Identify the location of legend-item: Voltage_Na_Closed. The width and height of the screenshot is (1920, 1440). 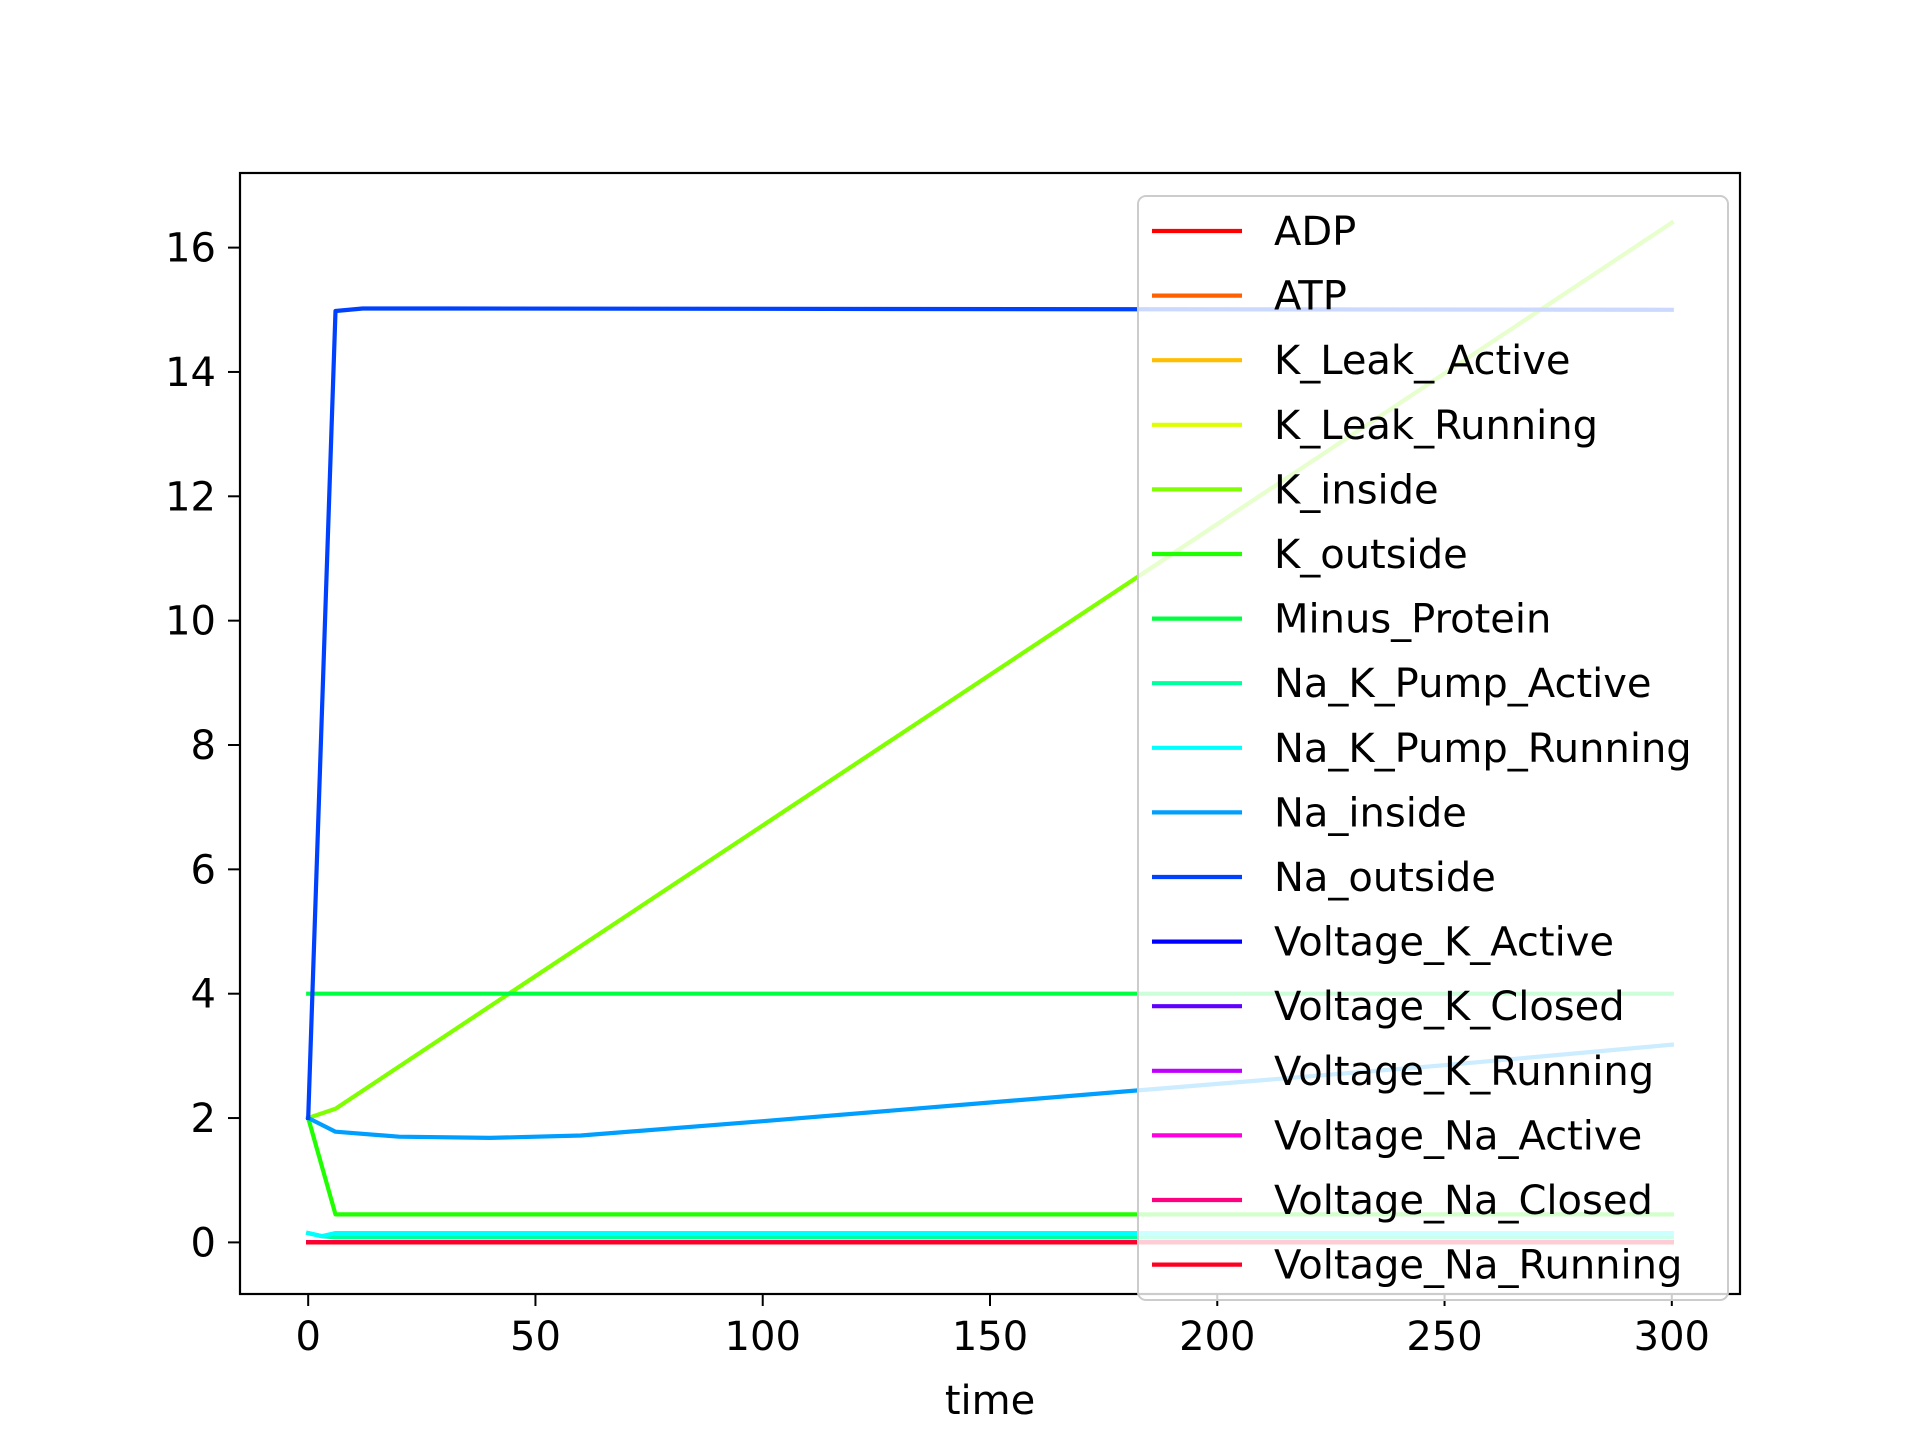
(1402, 1201).